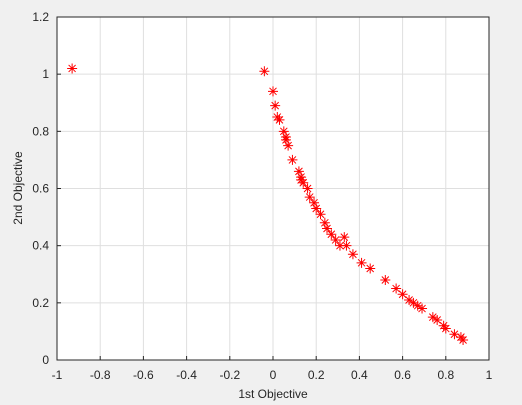  Describe the element at coordinates (45, 74) in the screenshot. I see `y-tick-label: 1` at that location.